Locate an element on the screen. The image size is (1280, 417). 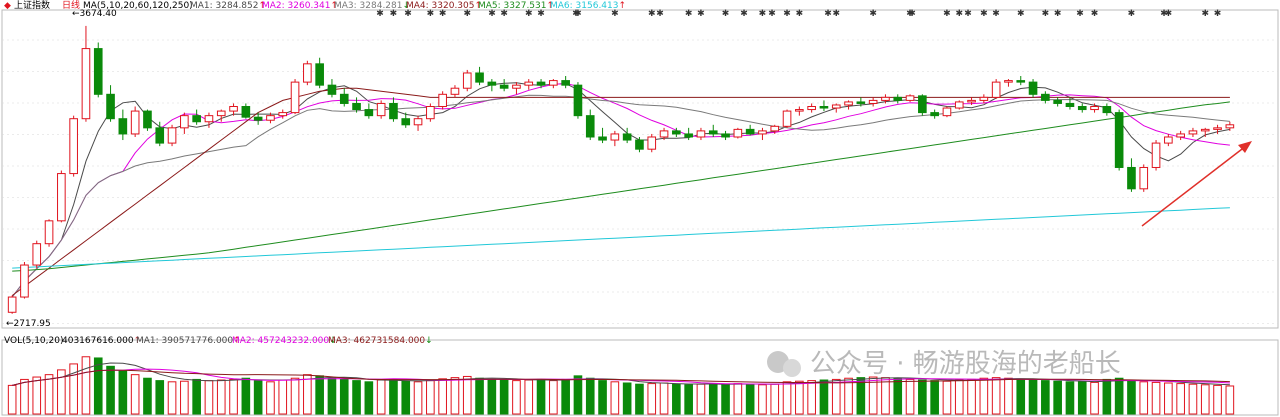
ma-legend-item: MA3: 3284.281↓ is located at coordinates (372, 6).